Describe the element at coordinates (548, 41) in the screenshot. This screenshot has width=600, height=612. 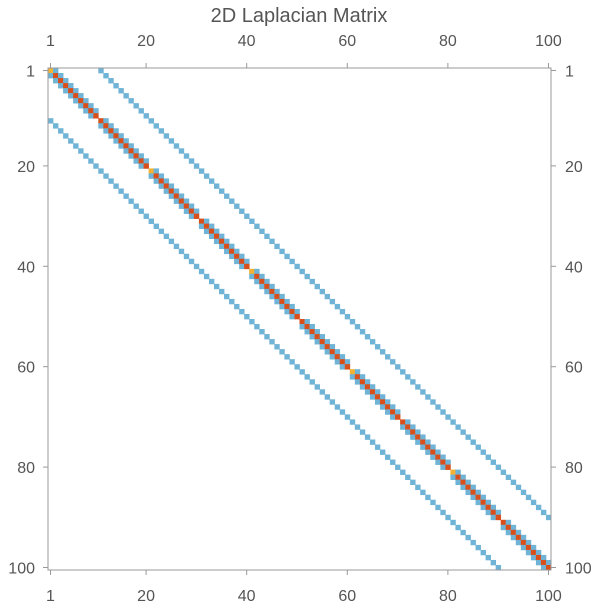
I see `x-tick-label-top: 100` at that location.